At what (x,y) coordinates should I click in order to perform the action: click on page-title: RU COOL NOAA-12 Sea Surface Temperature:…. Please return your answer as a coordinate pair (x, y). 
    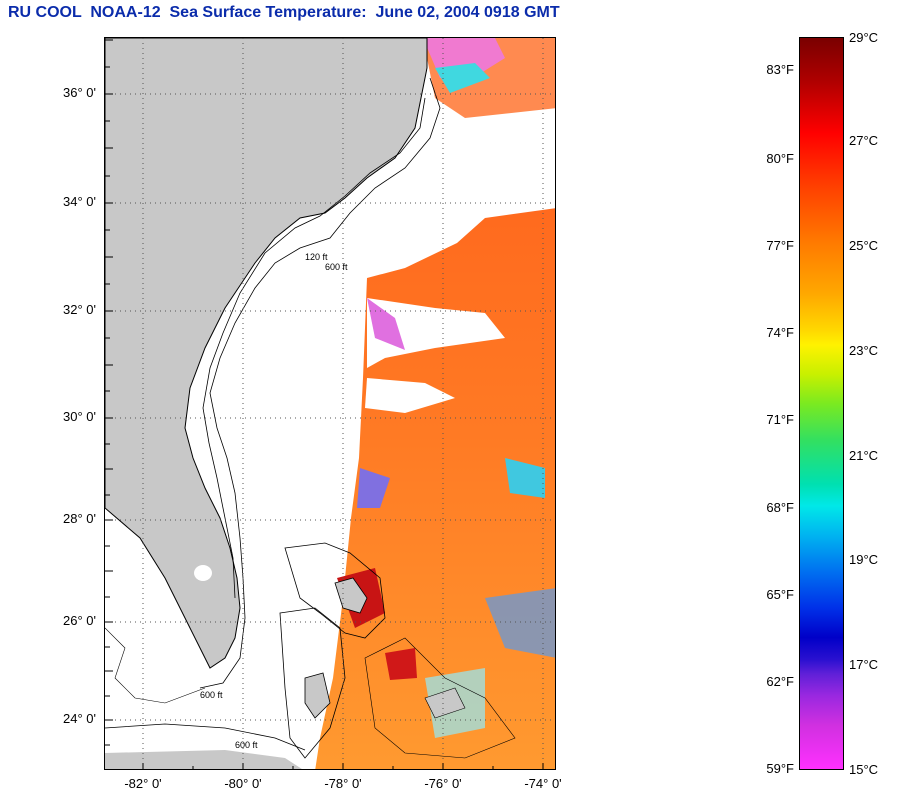
    Looking at the image, I should click on (284, 12).